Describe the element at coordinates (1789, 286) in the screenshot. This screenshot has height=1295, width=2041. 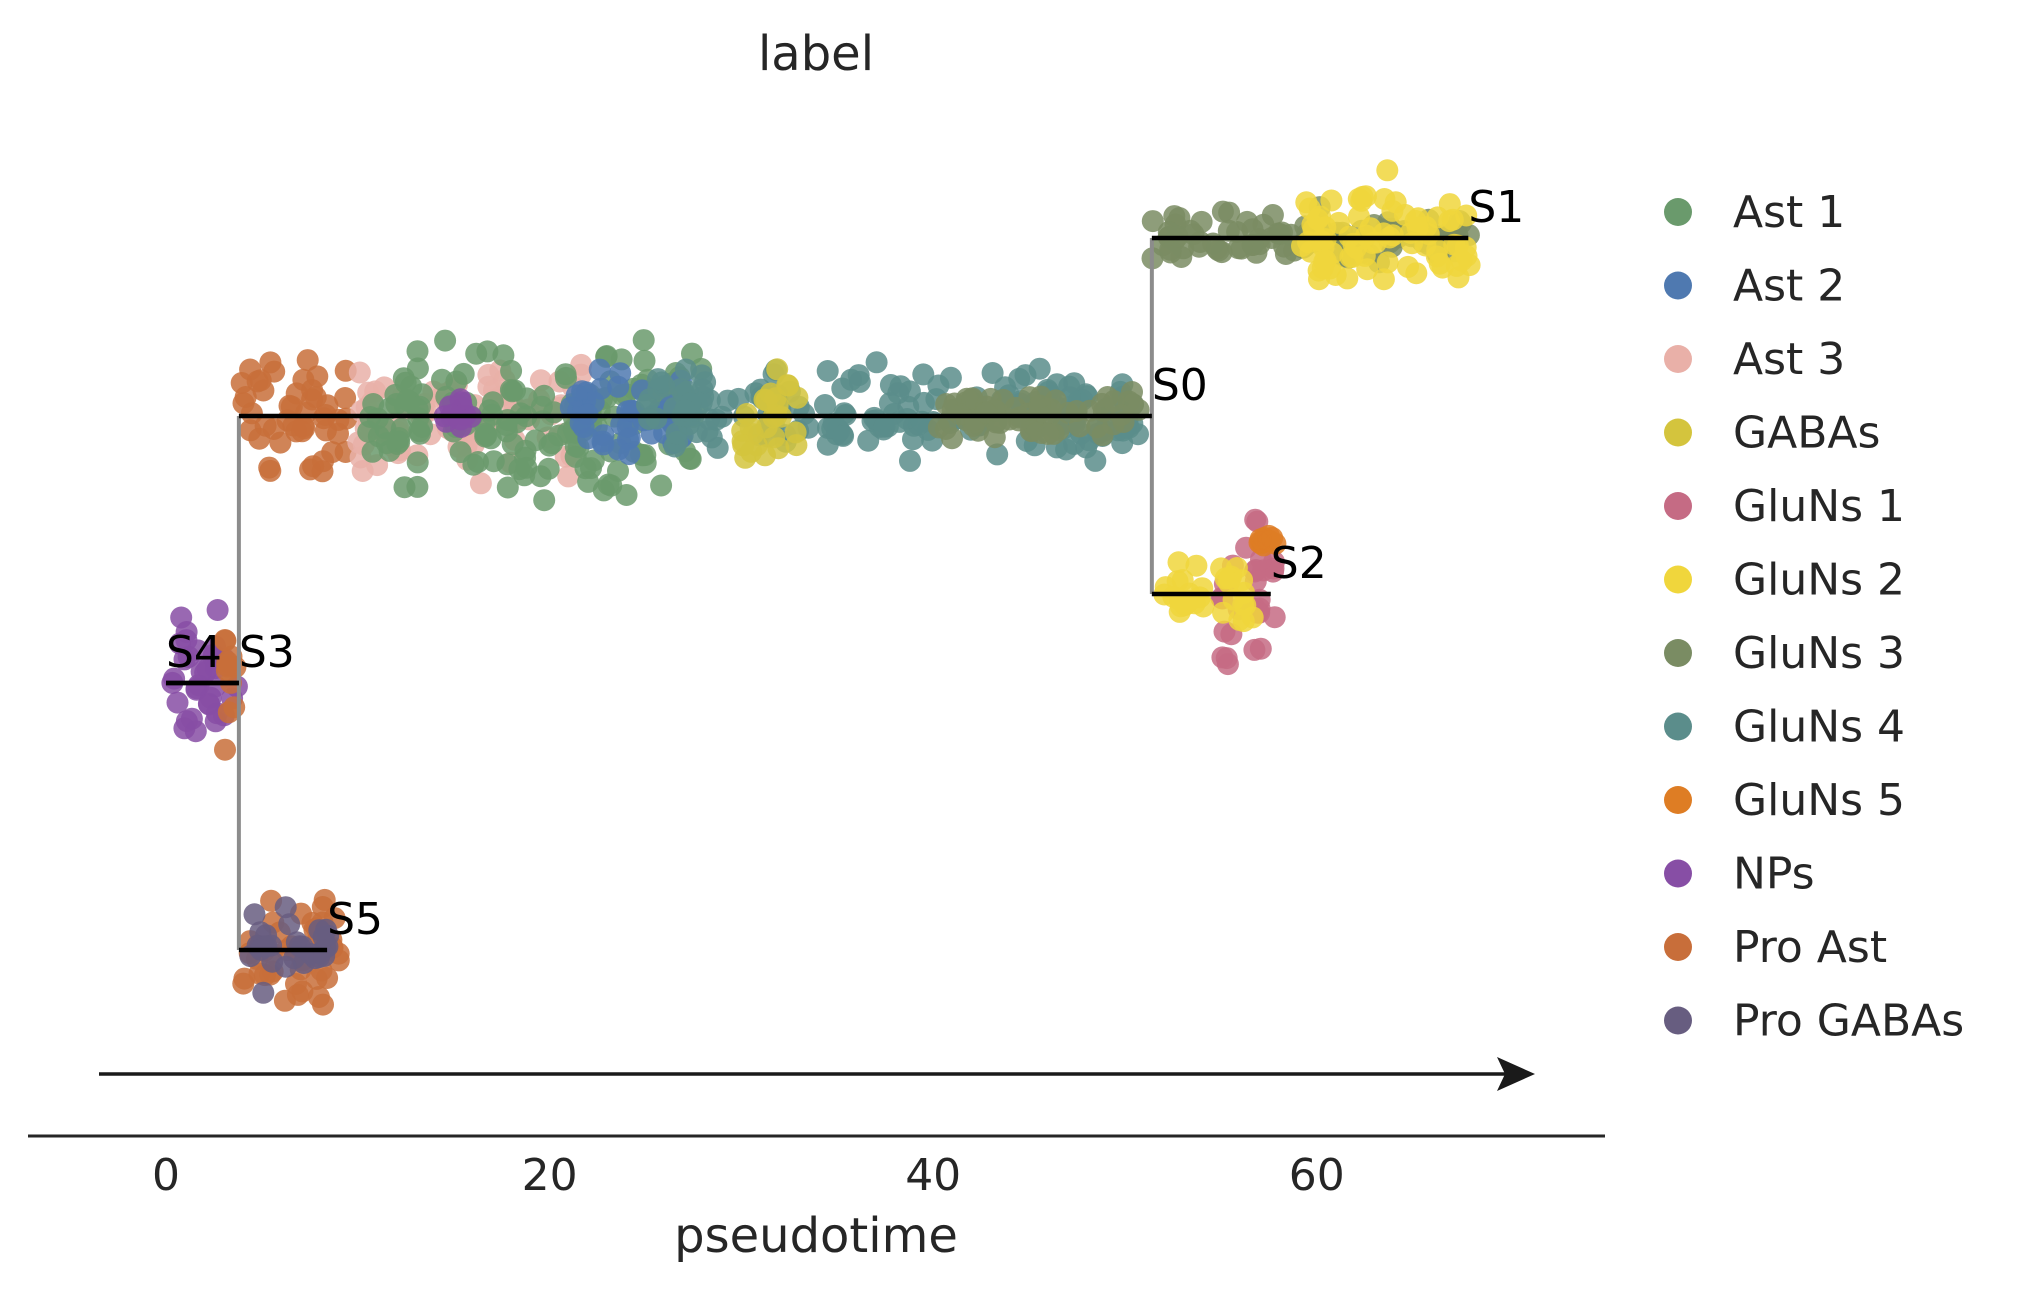
I see `legend-label: Ast 2` at that location.